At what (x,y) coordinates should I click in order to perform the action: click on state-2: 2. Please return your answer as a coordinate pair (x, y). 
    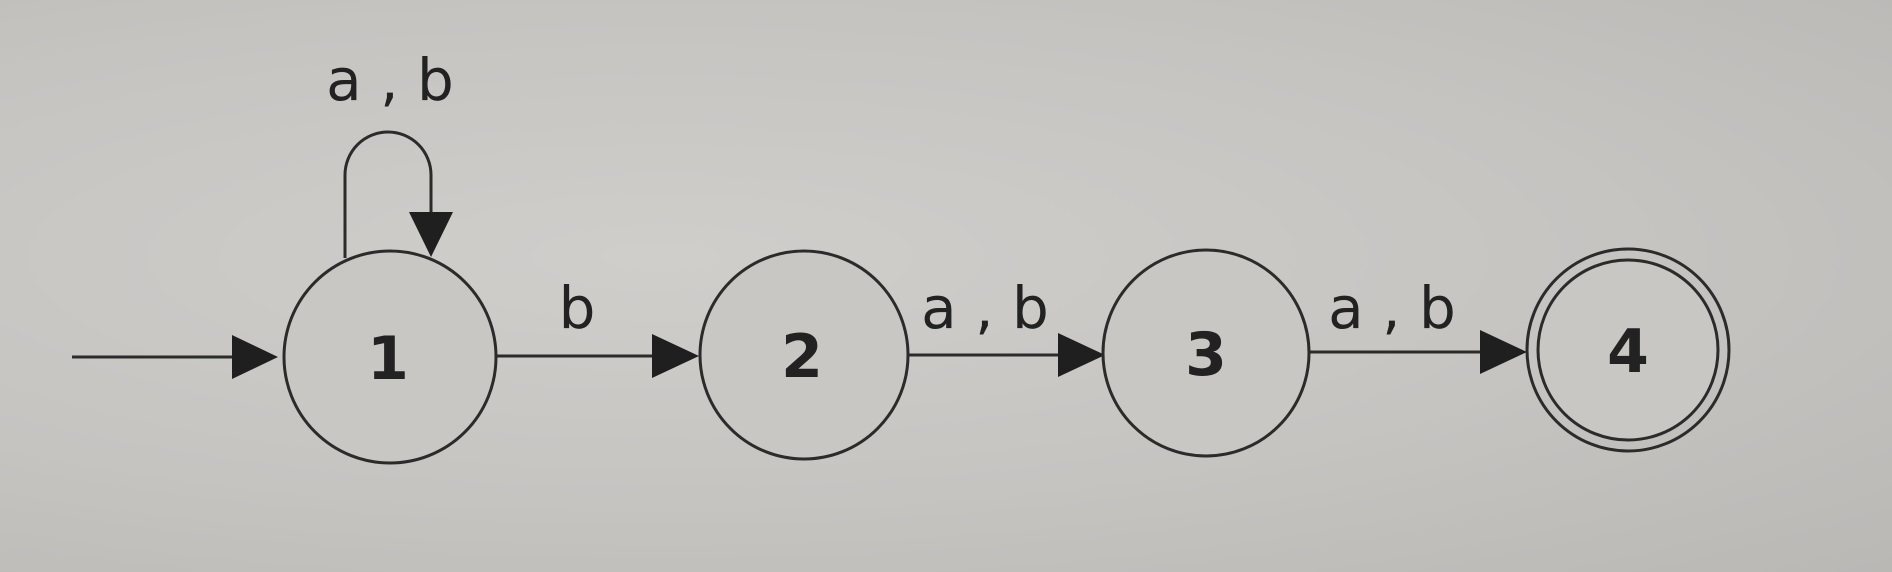
    Looking at the image, I should click on (804, 355).